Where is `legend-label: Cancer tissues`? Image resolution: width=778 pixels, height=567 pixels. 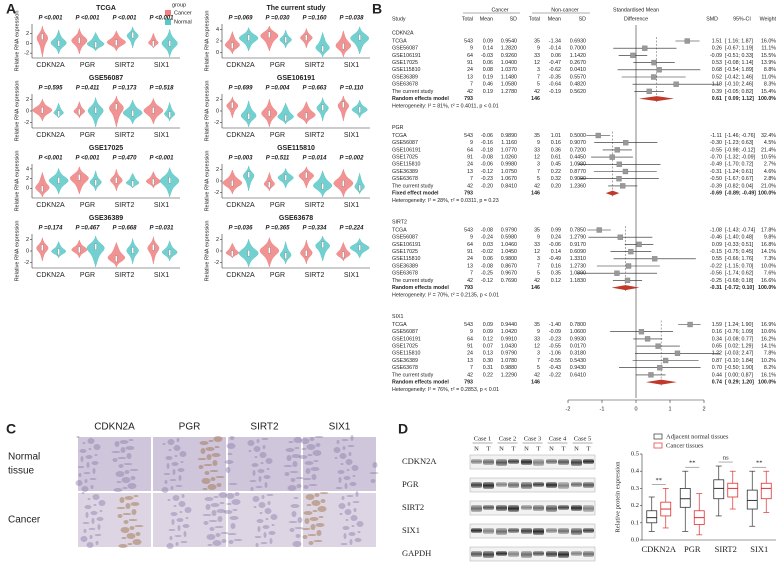 legend-label: Cancer tissues is located at coordinates (685, 445).